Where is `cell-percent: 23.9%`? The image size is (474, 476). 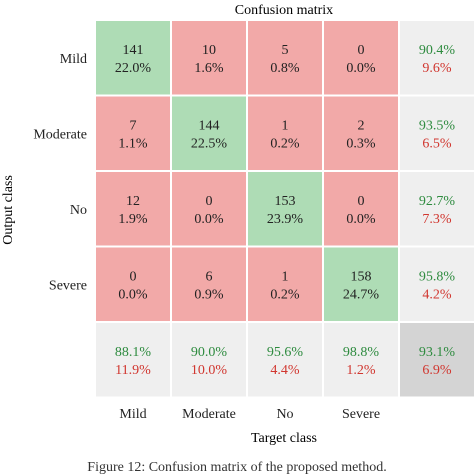 cell-percent: 23.9% is located at coordinates (285, 219).